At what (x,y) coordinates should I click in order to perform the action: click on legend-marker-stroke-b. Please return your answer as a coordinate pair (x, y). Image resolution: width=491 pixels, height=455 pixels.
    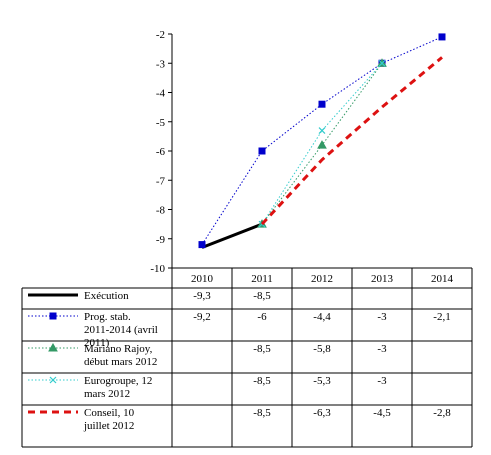
    Looking at the image, I should click on (53, 380).